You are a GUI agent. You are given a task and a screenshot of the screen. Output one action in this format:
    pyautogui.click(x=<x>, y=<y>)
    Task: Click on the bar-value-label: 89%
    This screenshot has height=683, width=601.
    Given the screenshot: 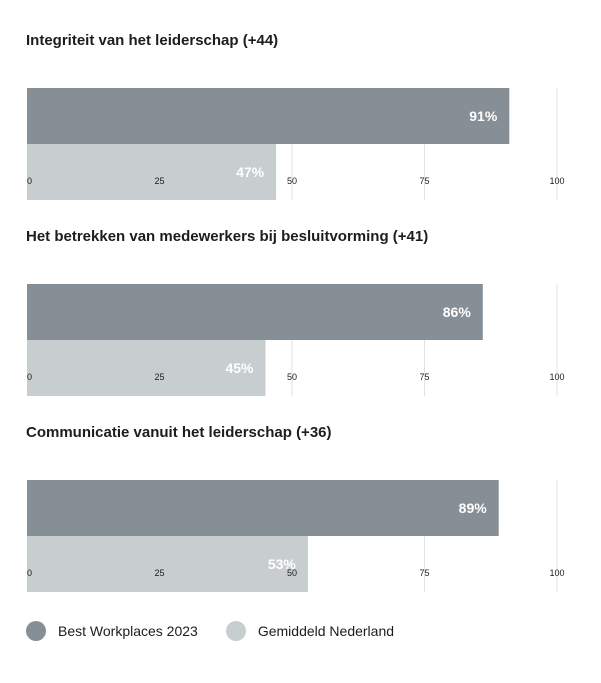 What is the action you would take?
    pyautogui.click(x=473, y=508)
    